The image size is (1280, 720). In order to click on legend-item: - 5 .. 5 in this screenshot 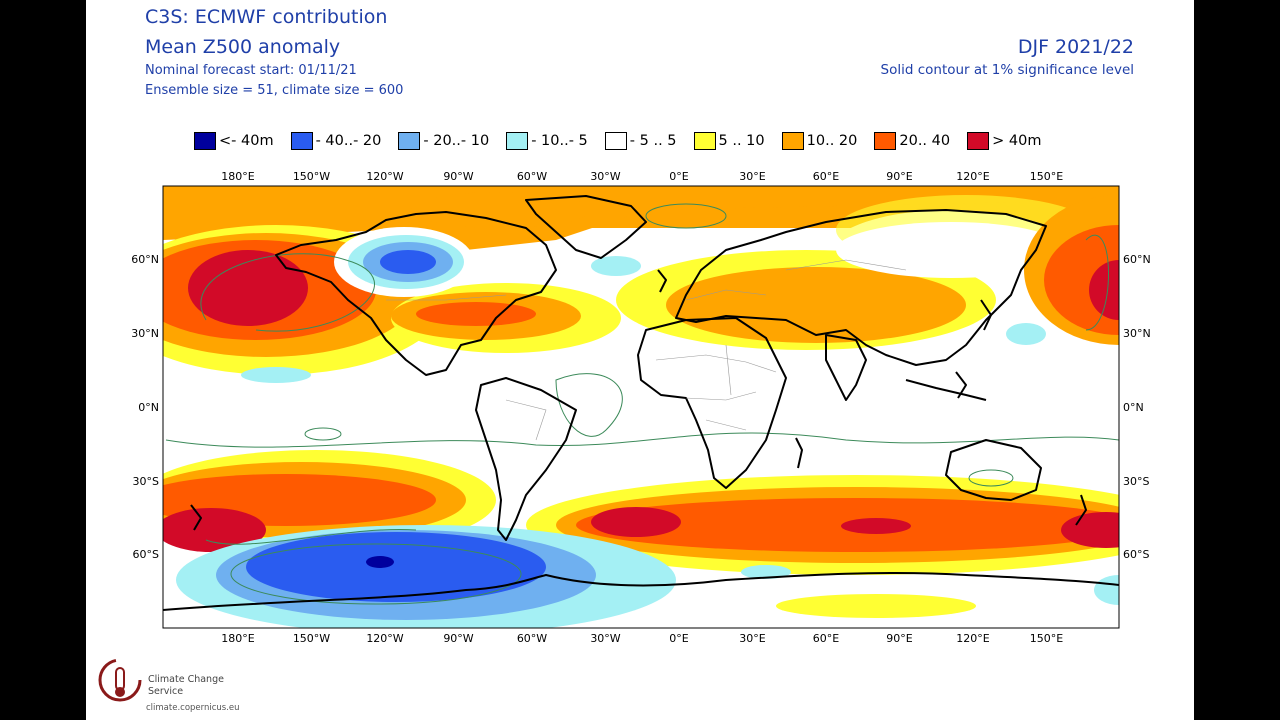, I will do `click(640, 141)`.